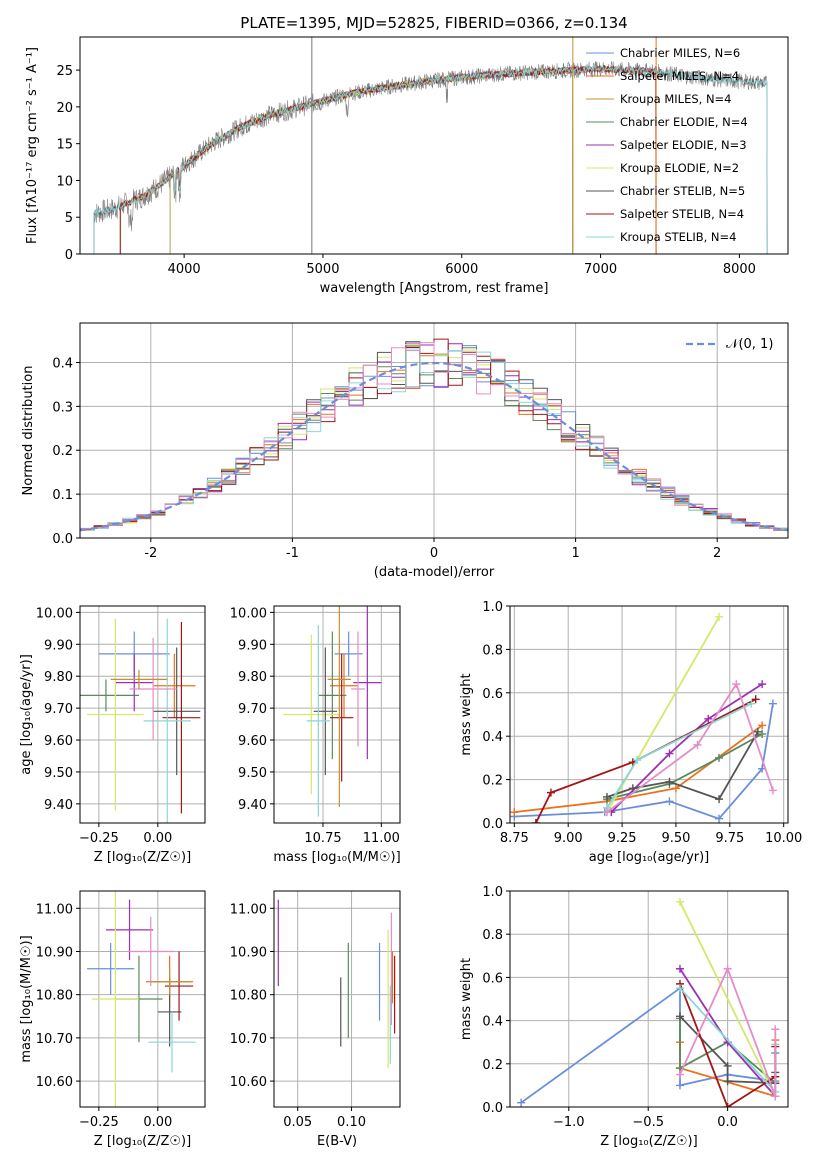 The image size is (819, 1170). What do you see at coordinates (679, 168) in the screenshot?
I see `legend-label: Kroupa ELODIE, N=2` at bounding box center [679, 168].